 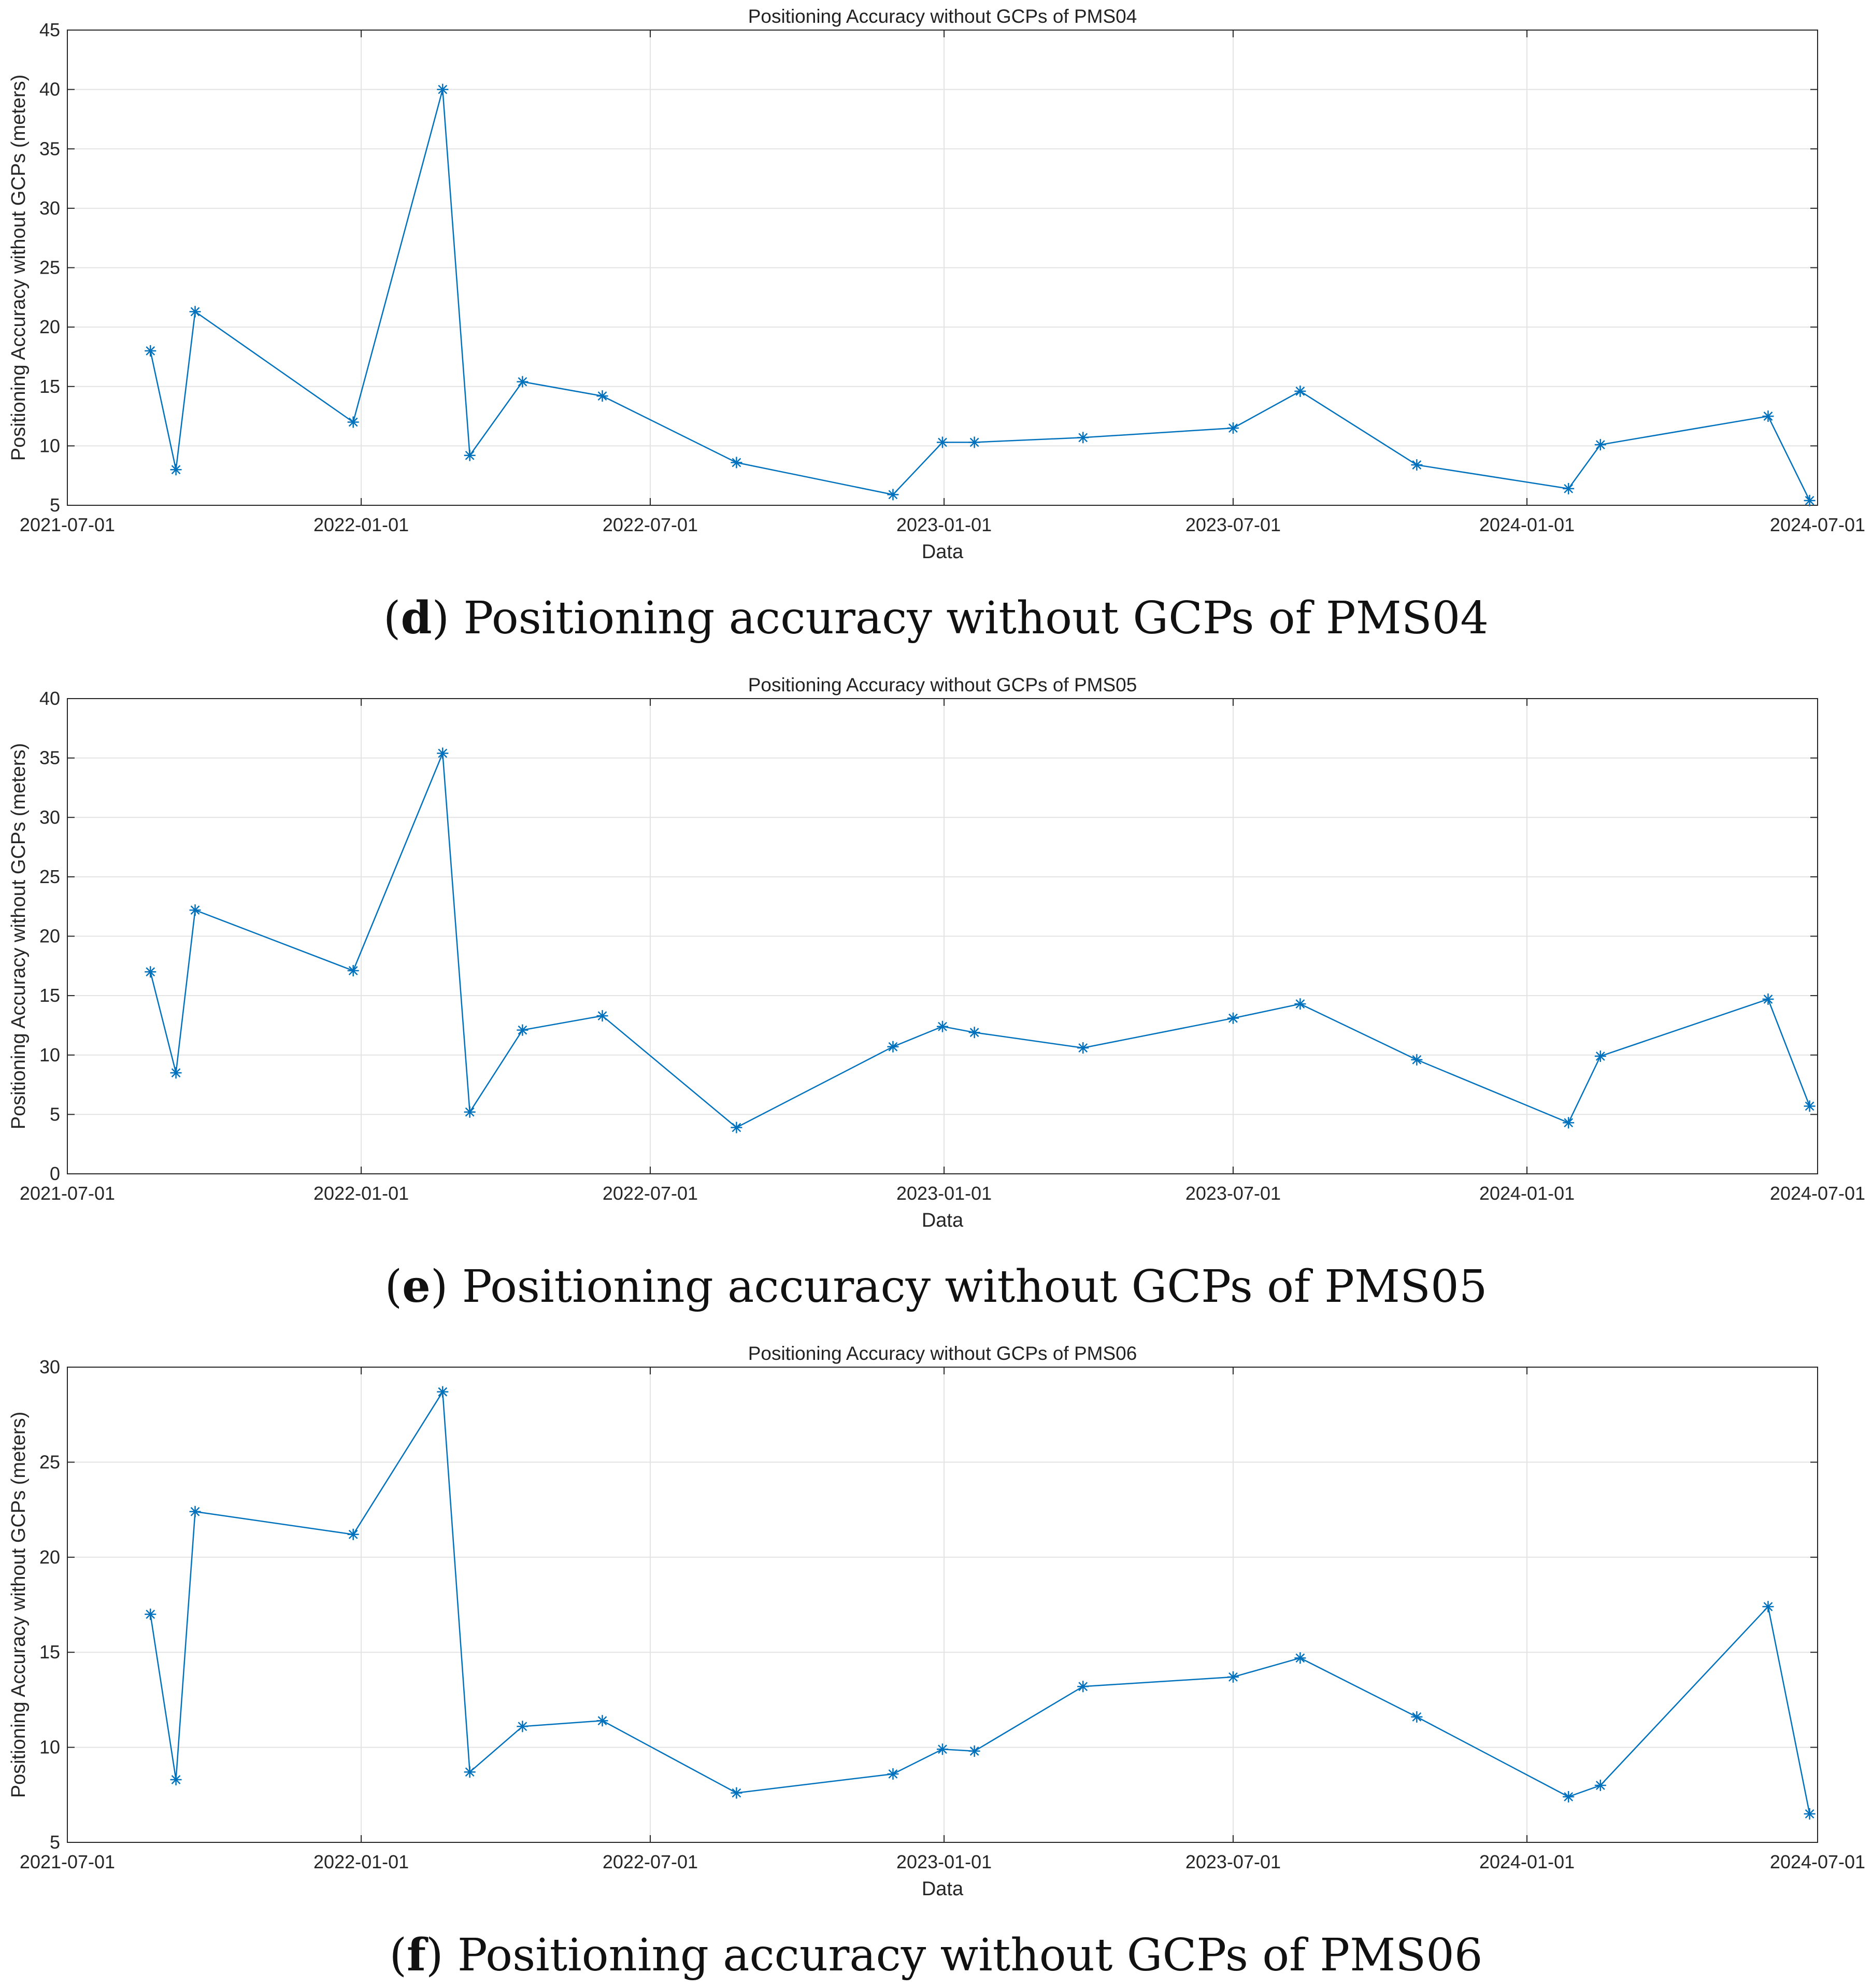 I want to click on x-tick-label: 2021-07-01, so click(x=67, y=1862).